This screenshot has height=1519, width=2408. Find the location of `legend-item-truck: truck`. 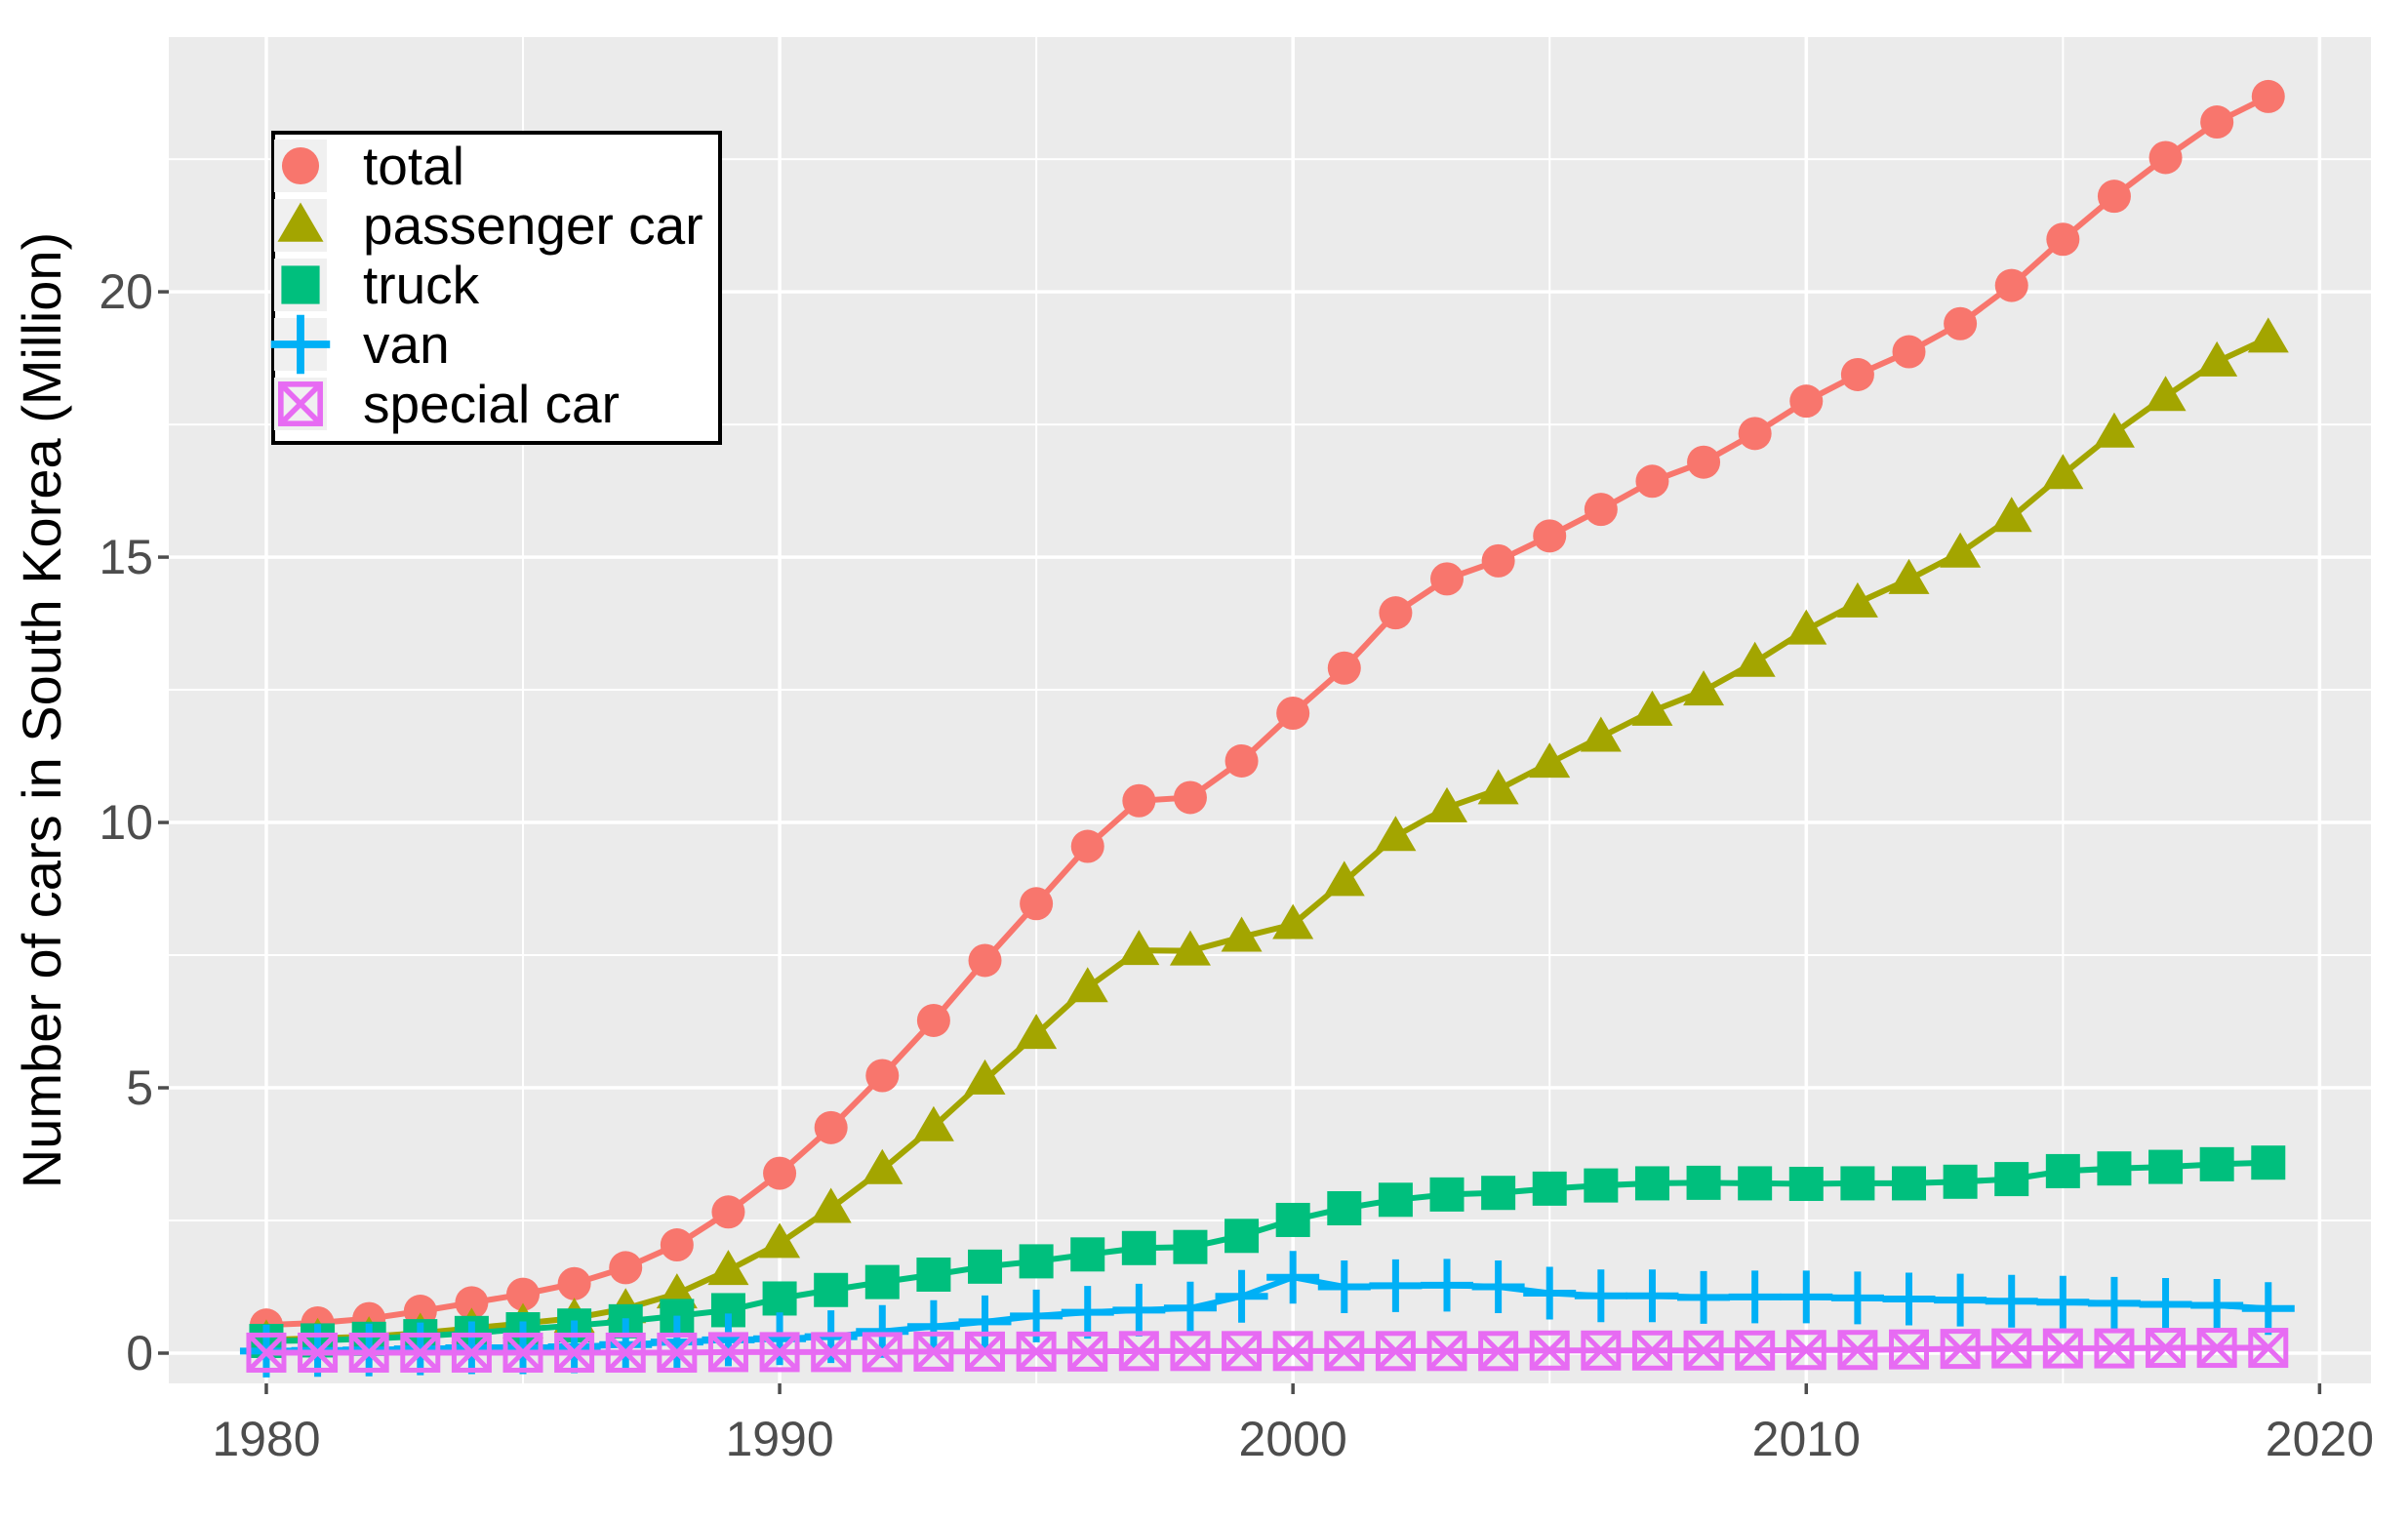

legend-item-truck: truck is located at coordinates (377, 285).